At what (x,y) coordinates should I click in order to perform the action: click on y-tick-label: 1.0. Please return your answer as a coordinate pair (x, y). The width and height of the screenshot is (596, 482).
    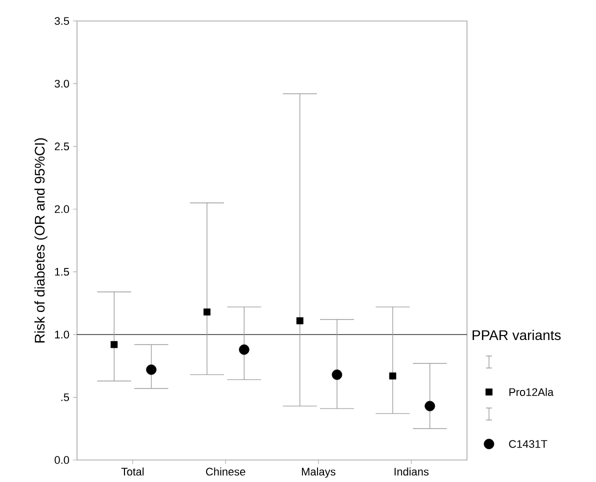
    Looking at the image, I should click on (62, 334).